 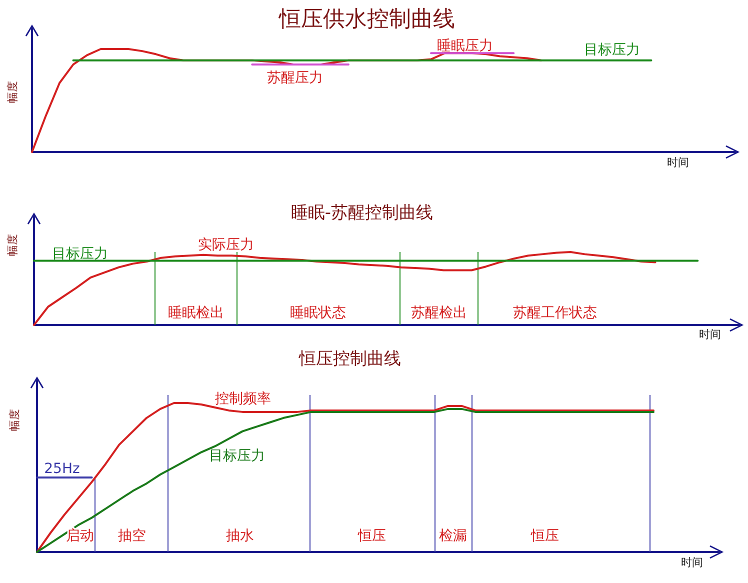 I want to click on series-label: 控制频率, so click(x=243, y=399).